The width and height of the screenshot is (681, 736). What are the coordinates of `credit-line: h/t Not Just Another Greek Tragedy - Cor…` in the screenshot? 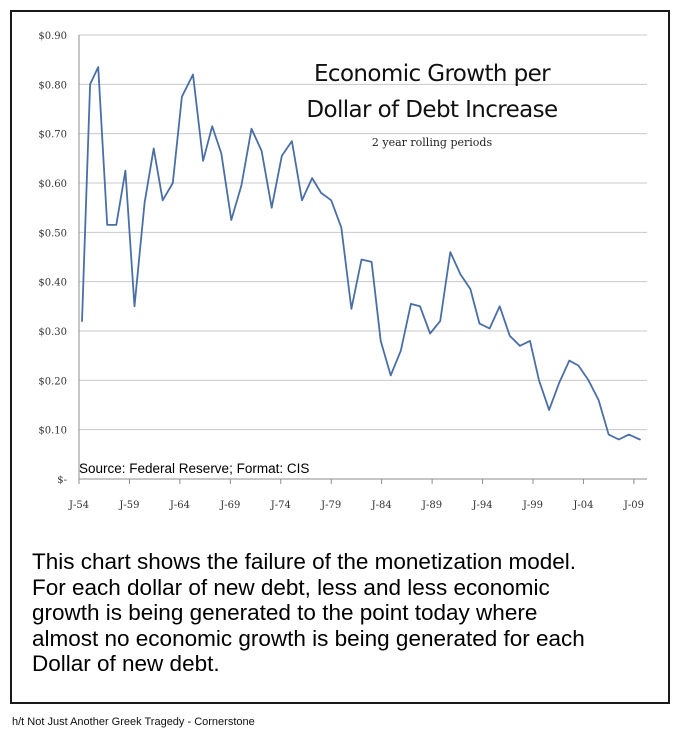 It's located at (133, 722).